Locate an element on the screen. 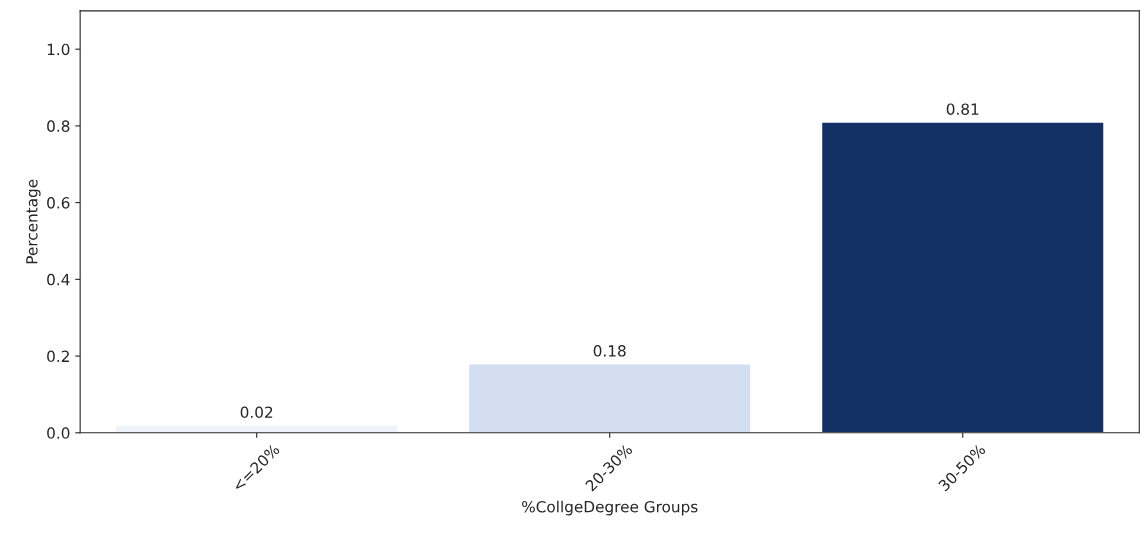 Image resolution: width=1145 pixels, height=541 pixels. data-label: 0.18 is located at coordinates (609, 351).